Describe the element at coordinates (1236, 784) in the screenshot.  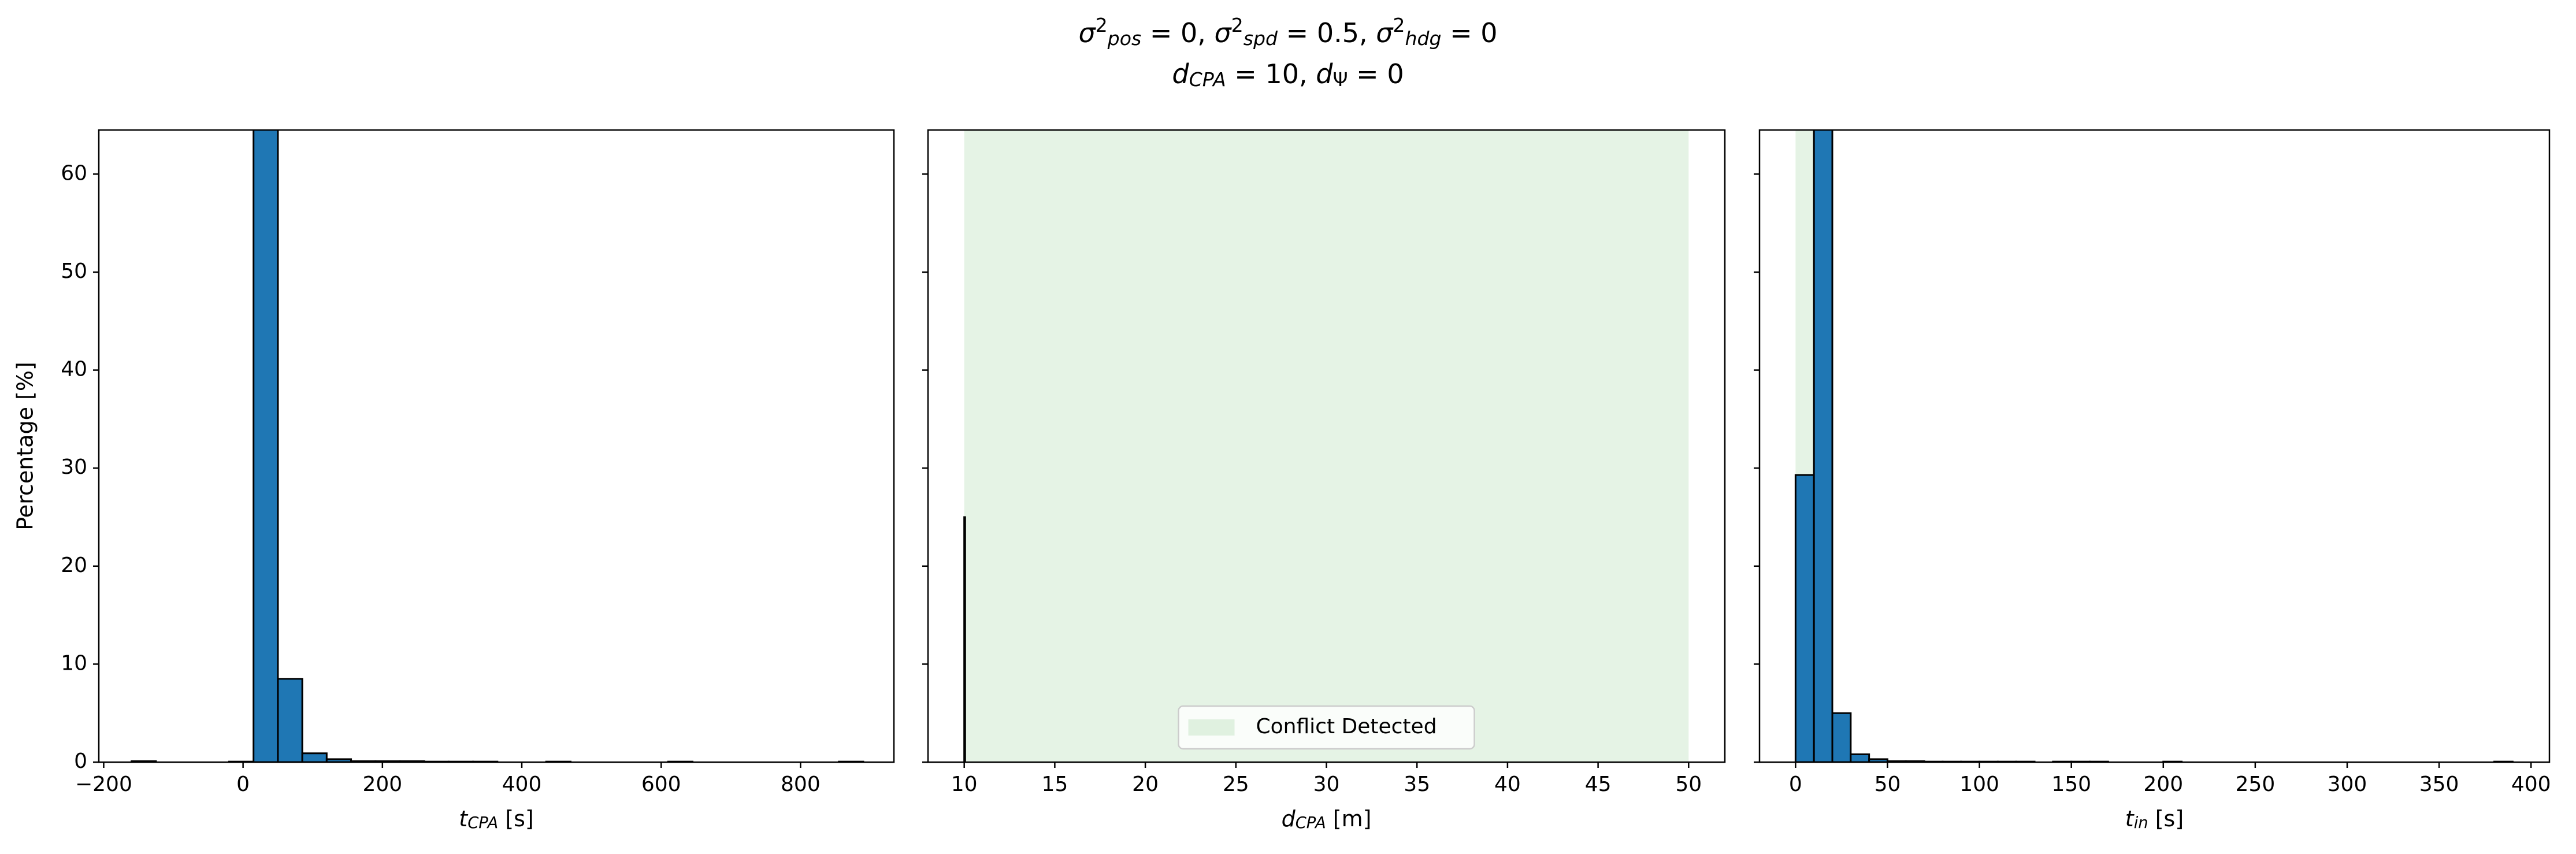
I see `x-tick-label: 25` at that location.